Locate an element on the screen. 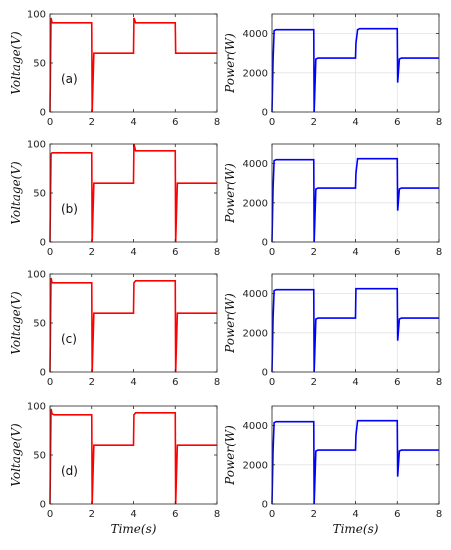  subplot-power: 0 2 4 6 8 0 2000 4000 Power(W) Time(s) is located at coordinates (332, 470).